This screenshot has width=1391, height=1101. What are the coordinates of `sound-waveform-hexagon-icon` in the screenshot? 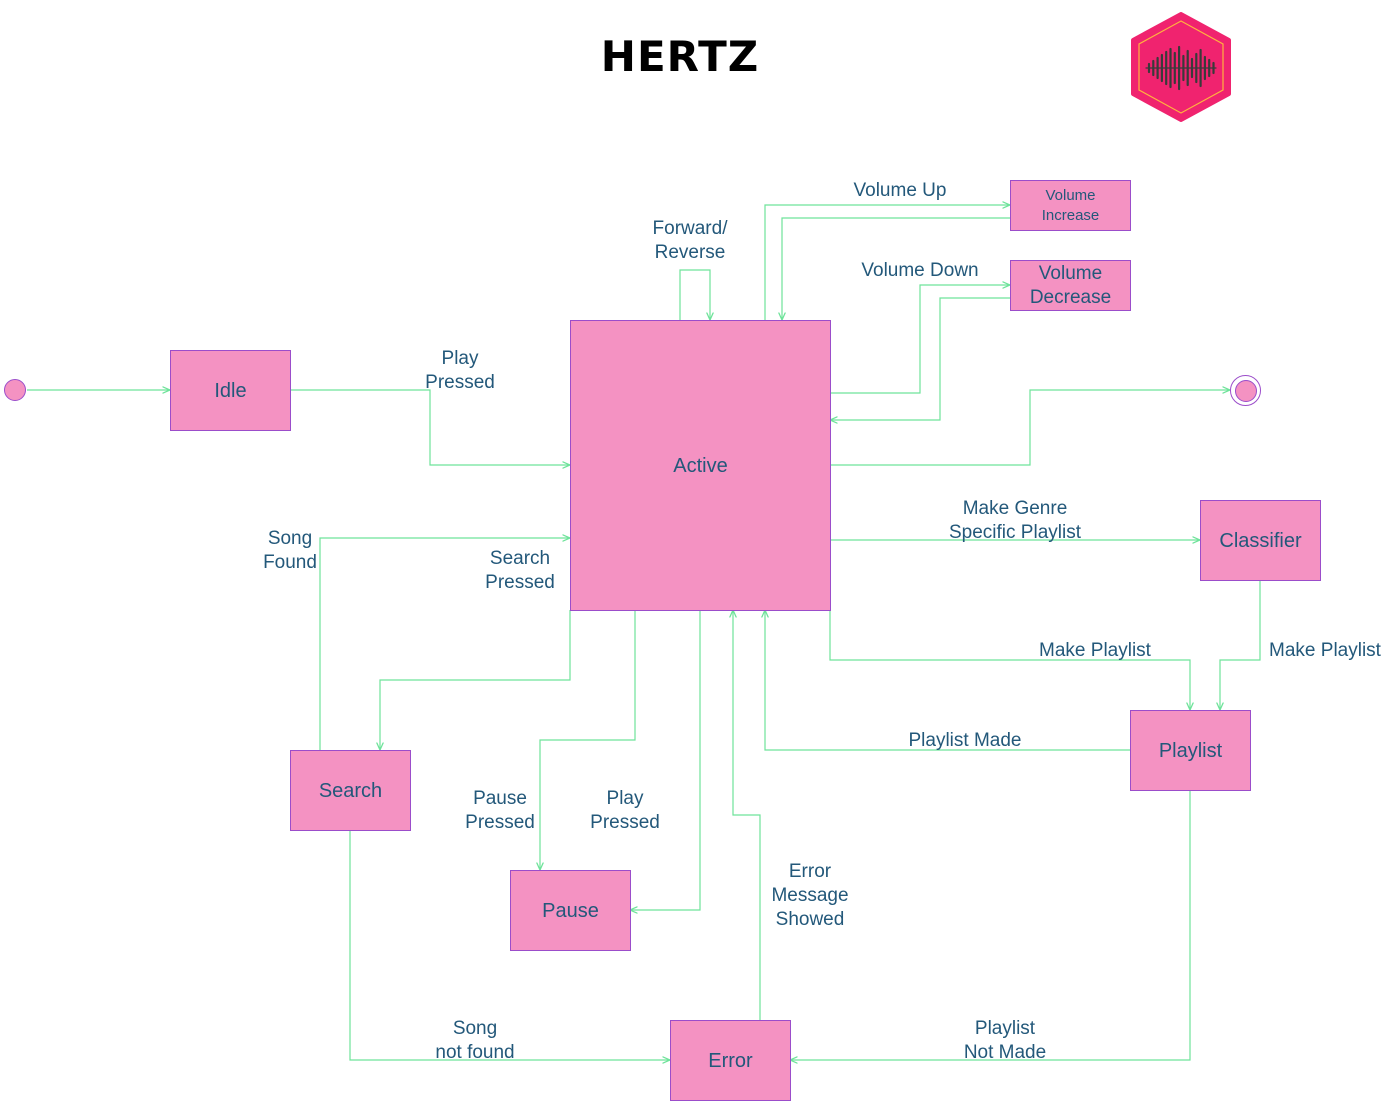 It's located at (1181, 67).